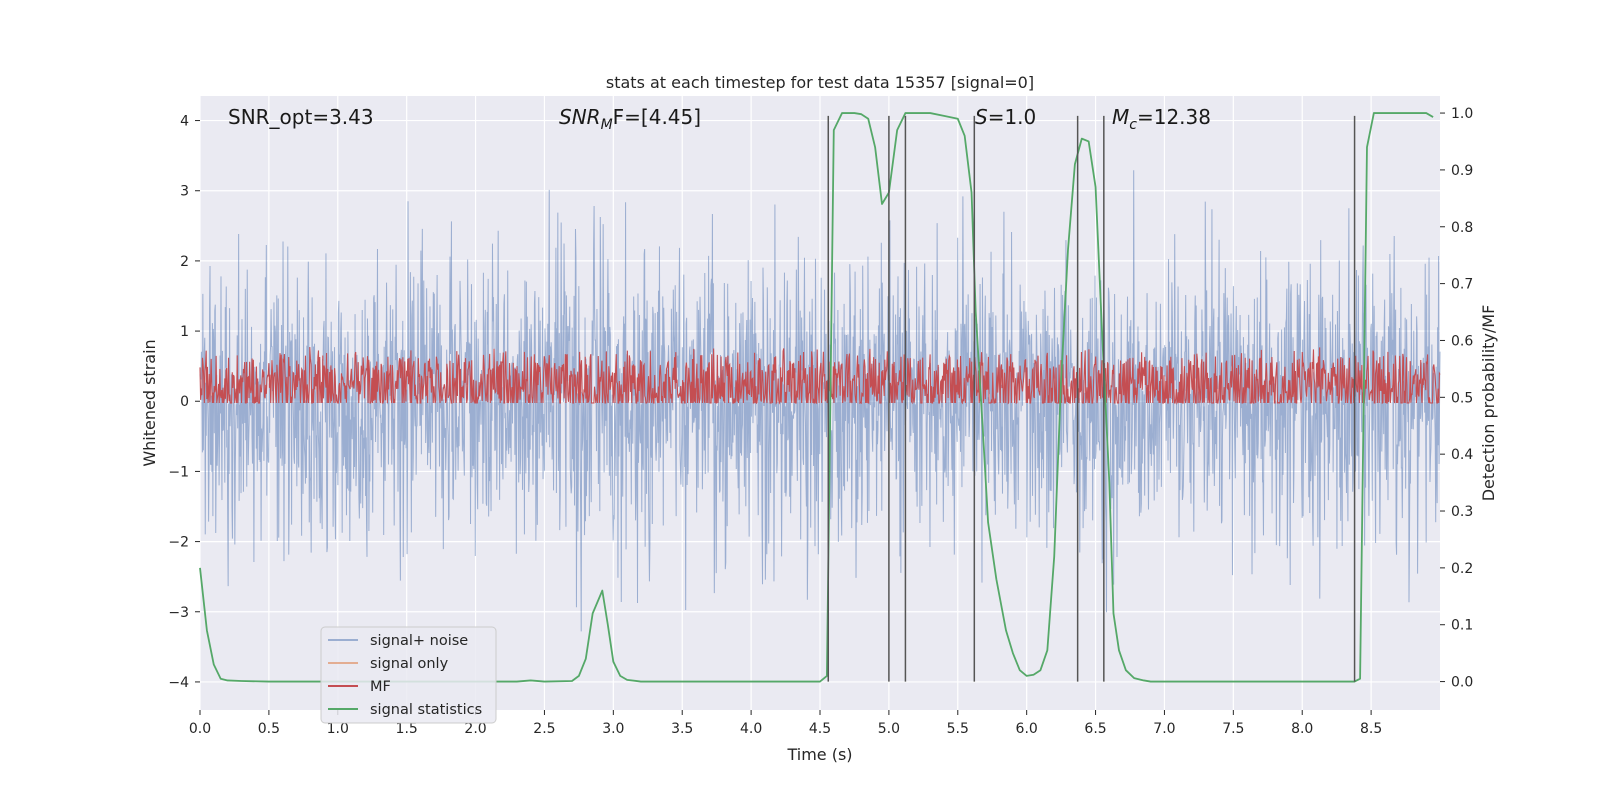 The height and width of the screenshot is (800, 1600). I want to click on annotation-s: S=1.0, so click(1005, 117).